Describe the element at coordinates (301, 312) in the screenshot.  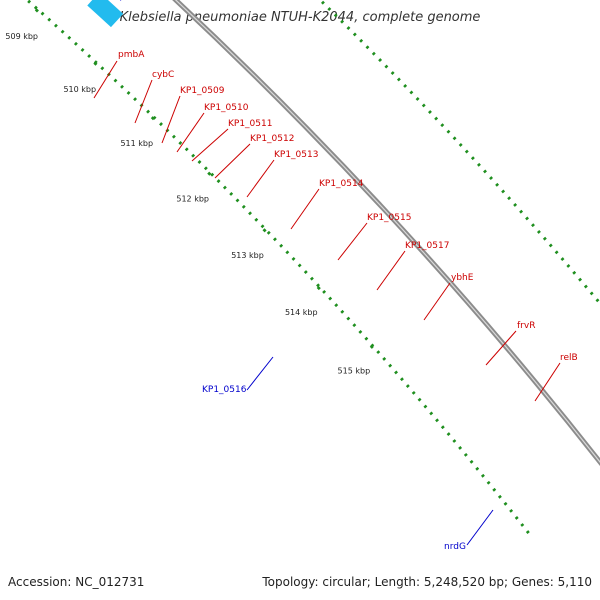
I see `scale-tick-label: 514 kbp` at that location.